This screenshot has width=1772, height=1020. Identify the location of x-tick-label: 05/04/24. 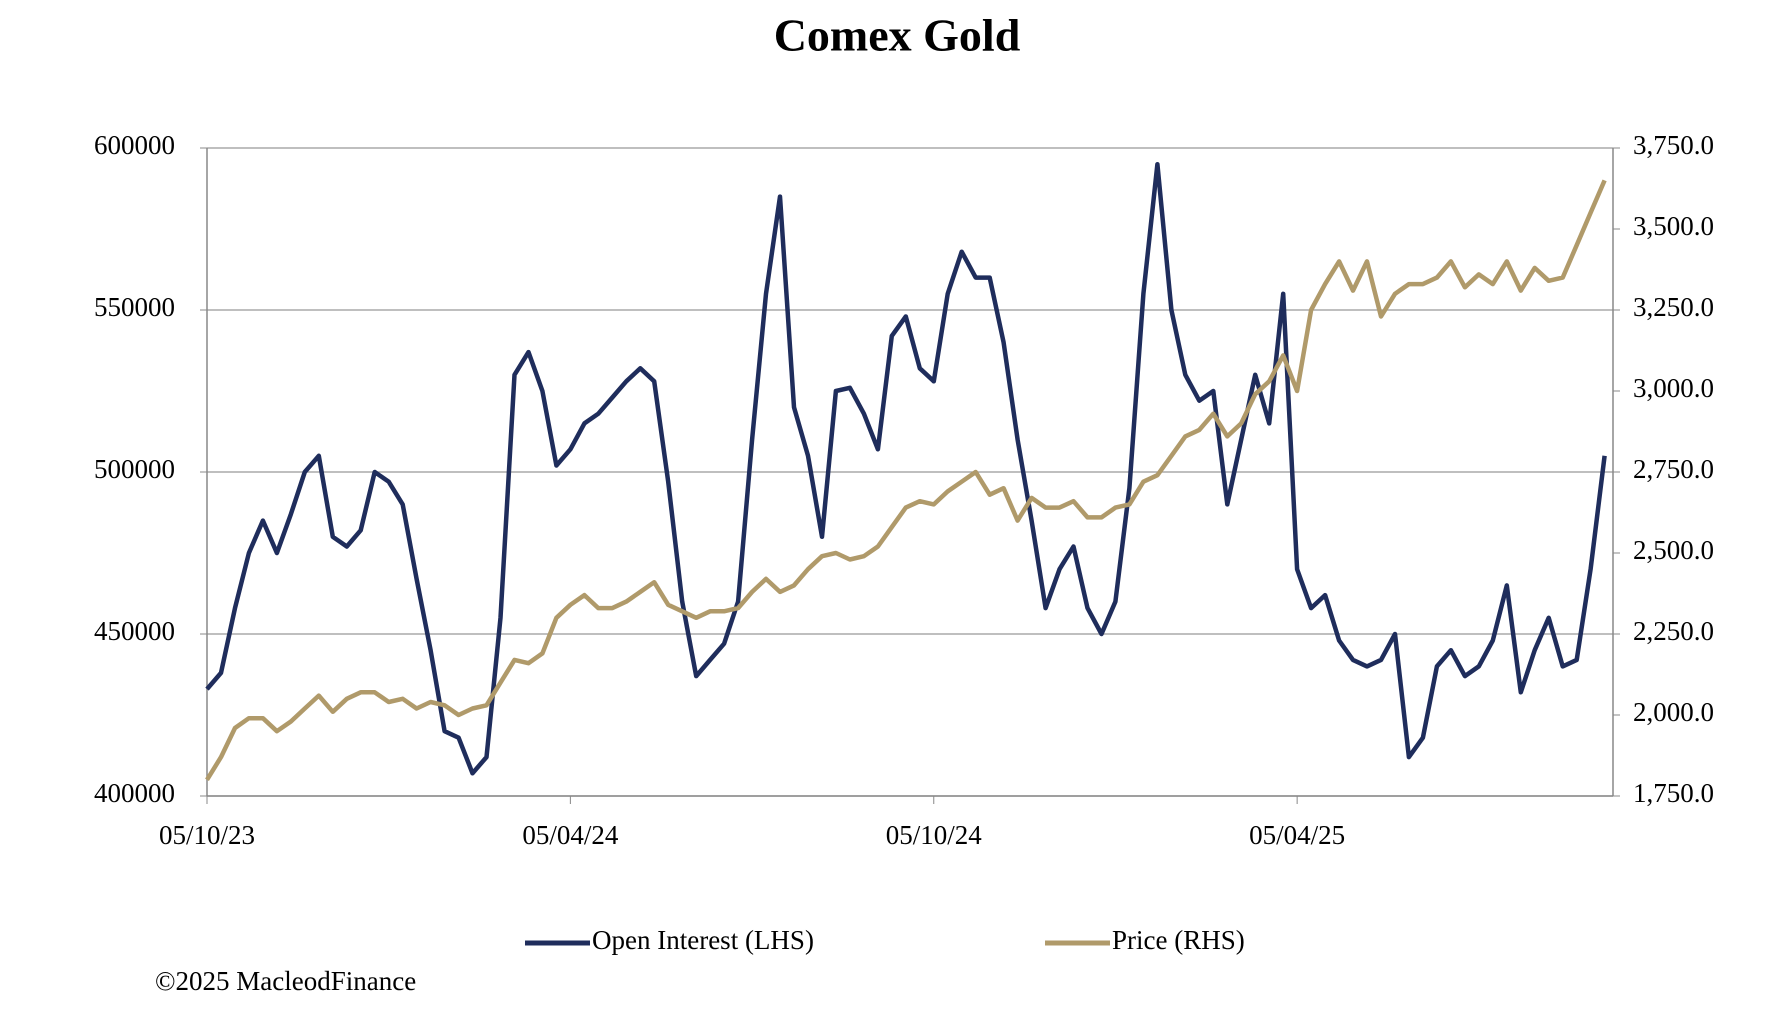
(570, 835).